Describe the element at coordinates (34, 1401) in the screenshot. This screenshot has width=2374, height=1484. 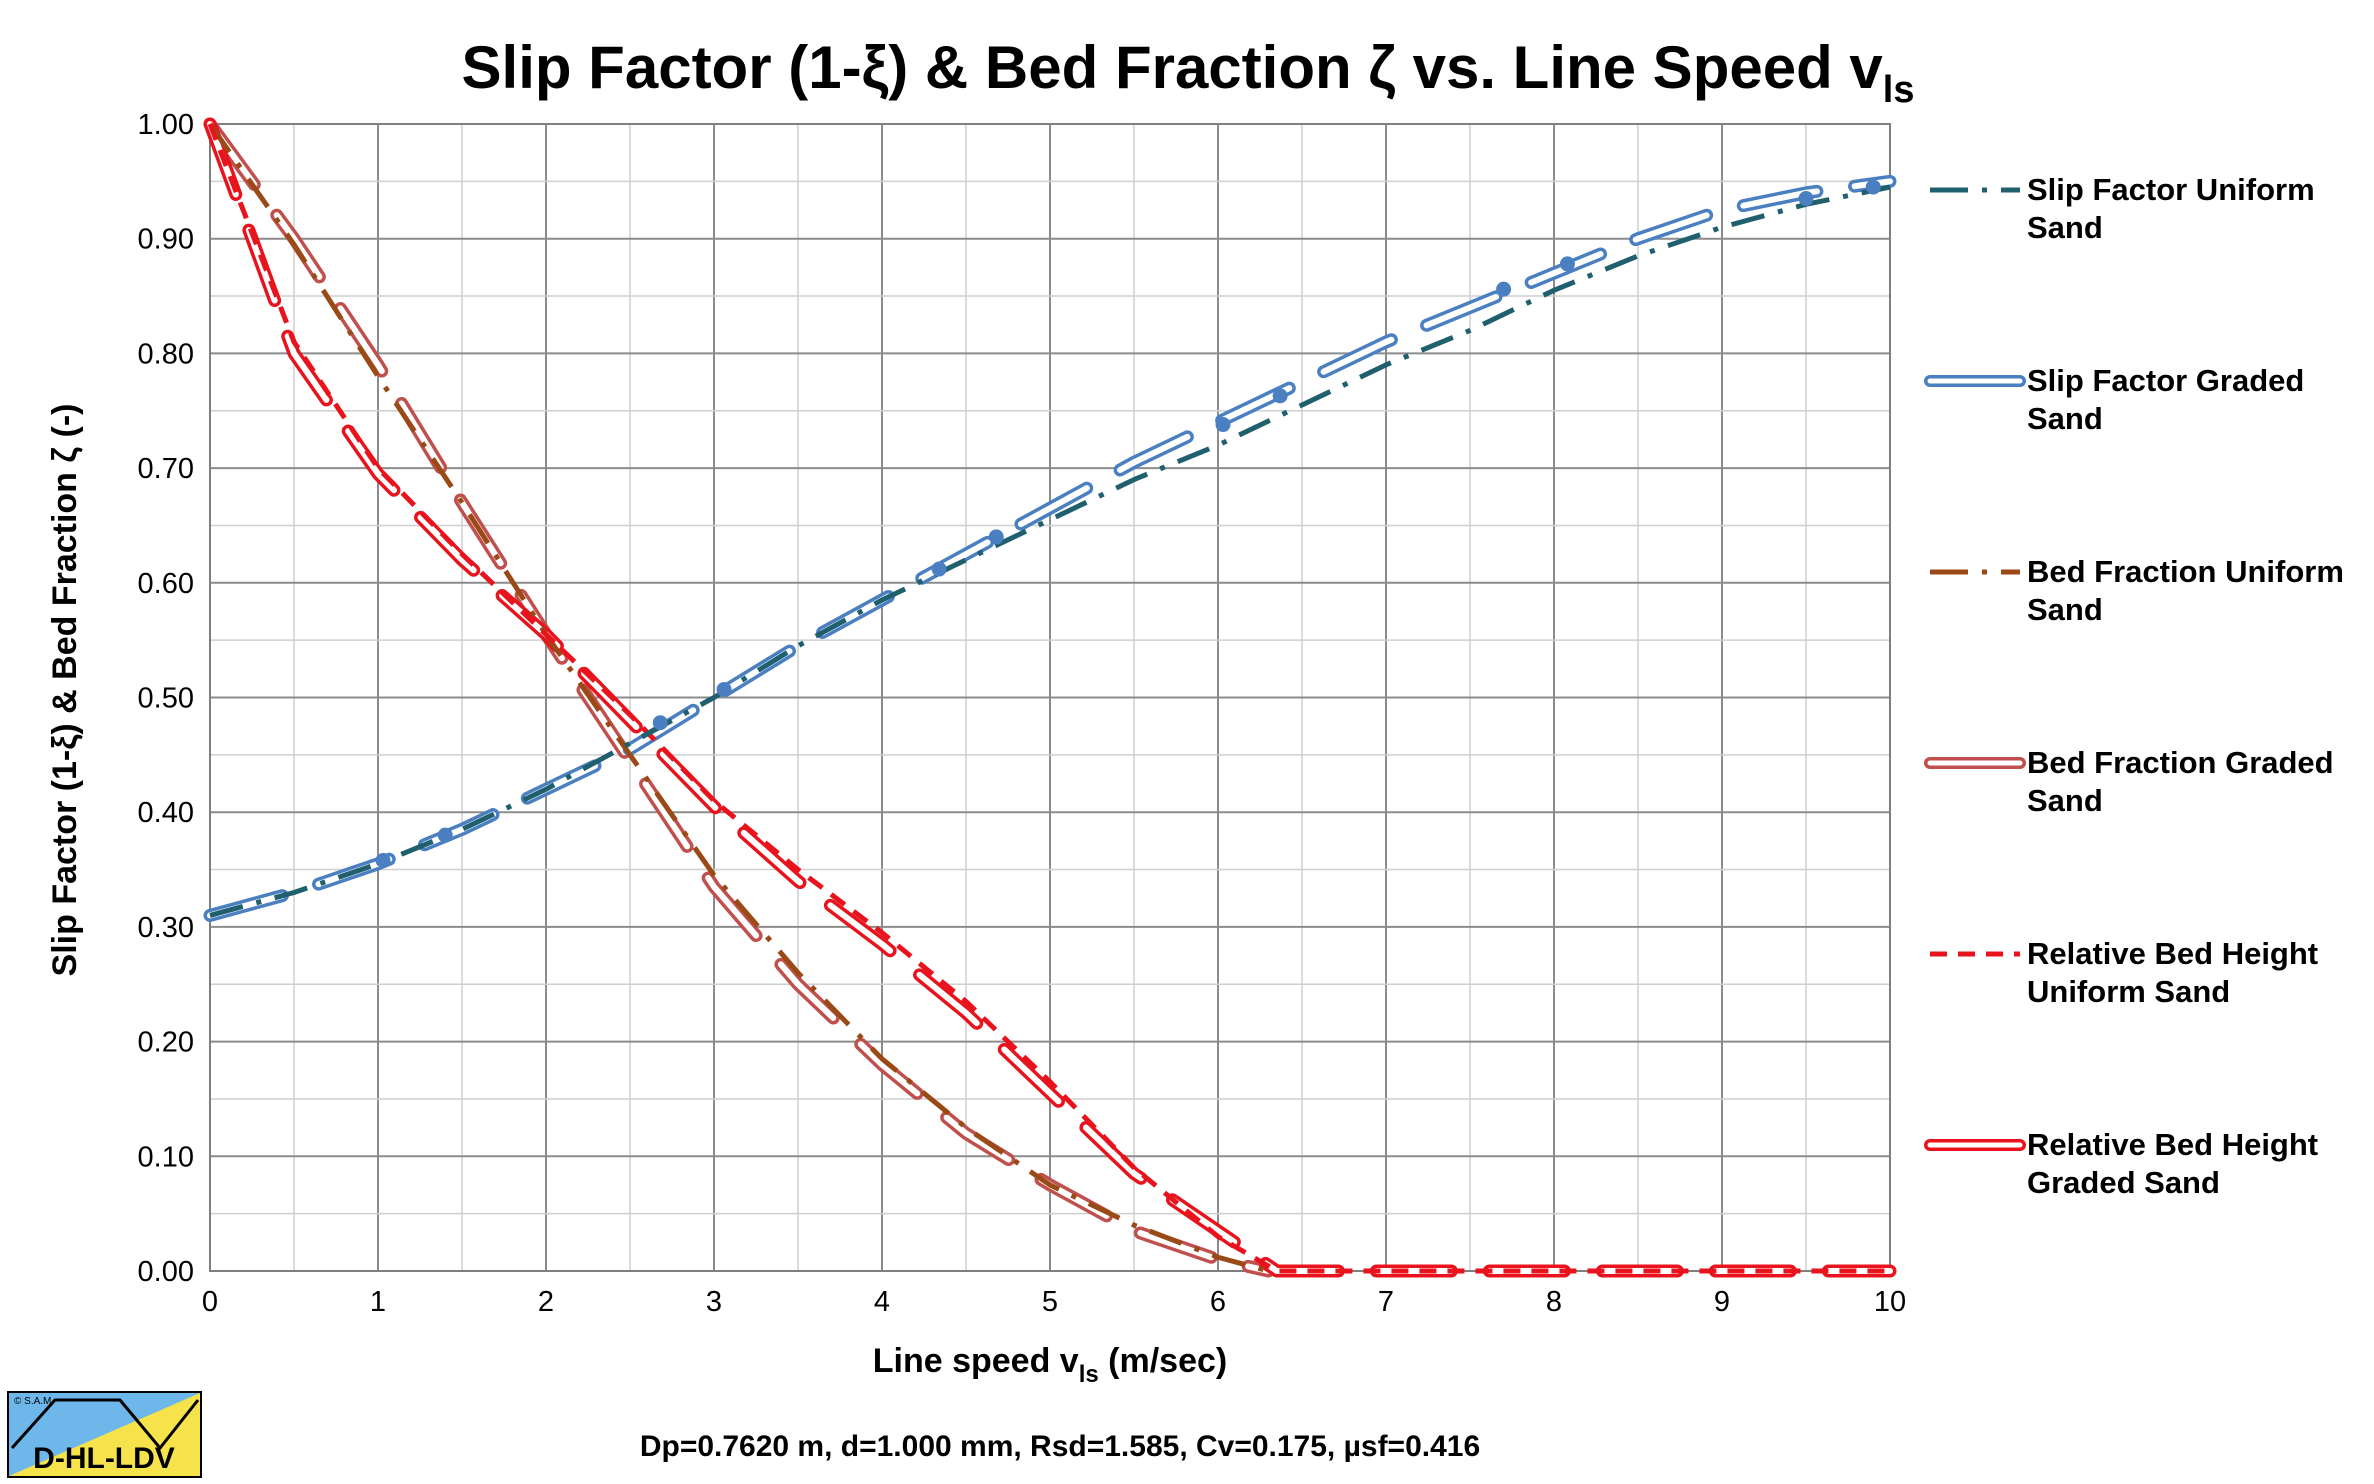
I see `logo-copyright: © S.A.M.` at that location.